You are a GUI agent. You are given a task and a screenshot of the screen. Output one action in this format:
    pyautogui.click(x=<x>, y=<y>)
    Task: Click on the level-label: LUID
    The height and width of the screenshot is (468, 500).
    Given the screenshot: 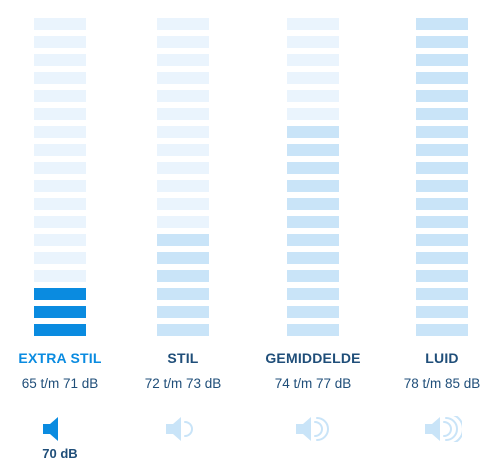 What is the action you would take?
    pyautogui.click(x=442, y=358)
    